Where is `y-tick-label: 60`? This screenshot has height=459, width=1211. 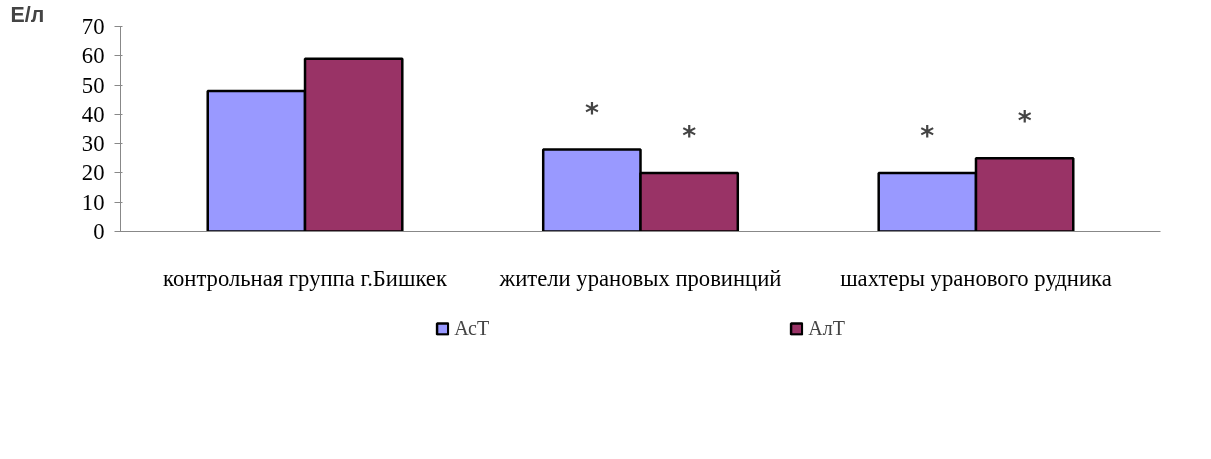 y-tick-label: 60 is located at coordinates (93, 56).